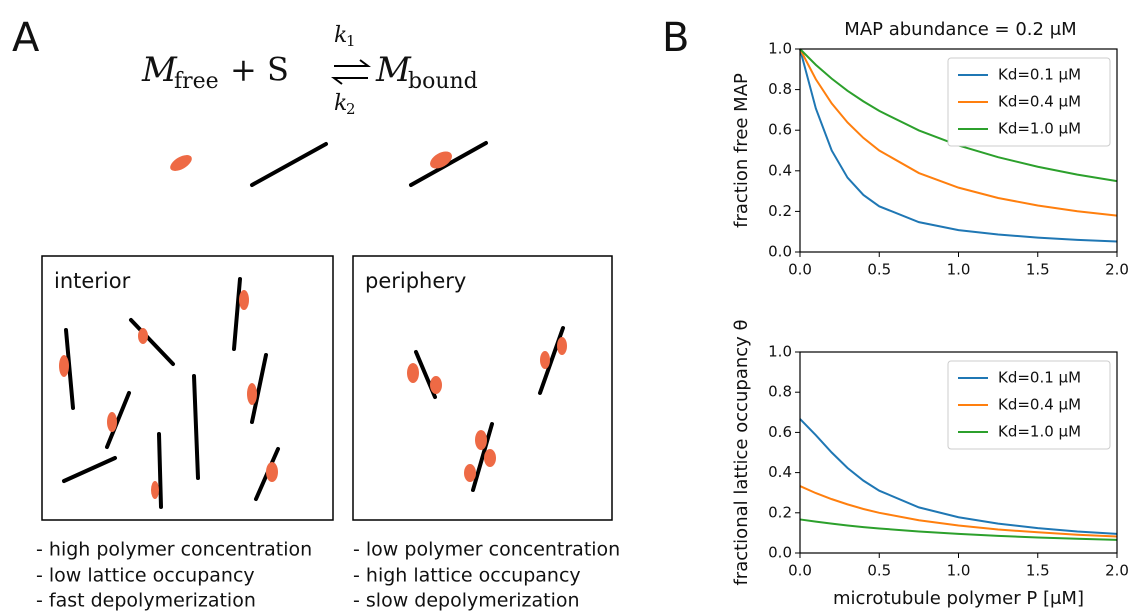  What do you see at coordinates (146, 601) in the screenshot?
I see `note: - fast depolymerization` at bounding box center [146, 601].